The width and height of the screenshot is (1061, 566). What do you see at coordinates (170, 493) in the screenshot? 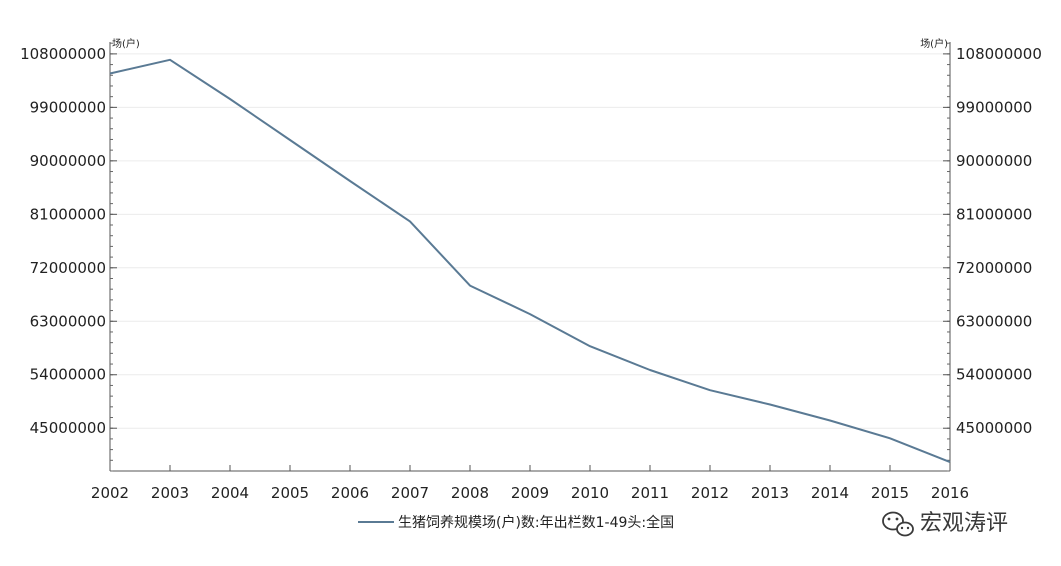
I see `x-tick-label: 2003` at bounding box center [170, 493].